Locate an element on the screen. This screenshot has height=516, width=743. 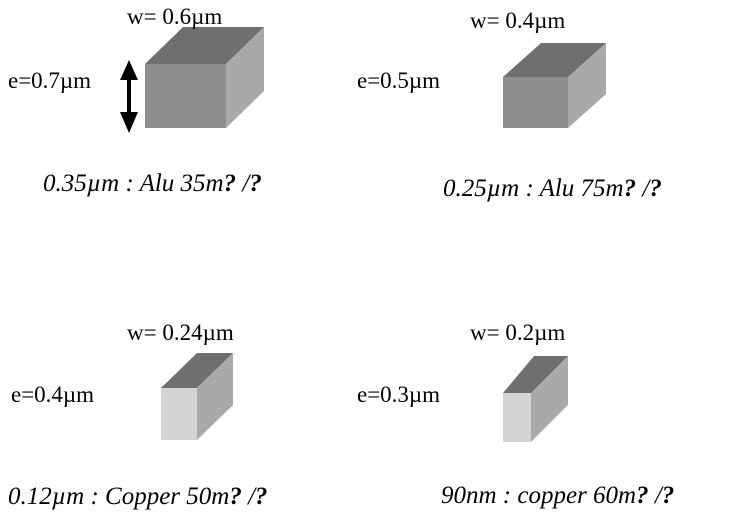
width-label: w= 0.4µm is located at coordinates (518, 20).